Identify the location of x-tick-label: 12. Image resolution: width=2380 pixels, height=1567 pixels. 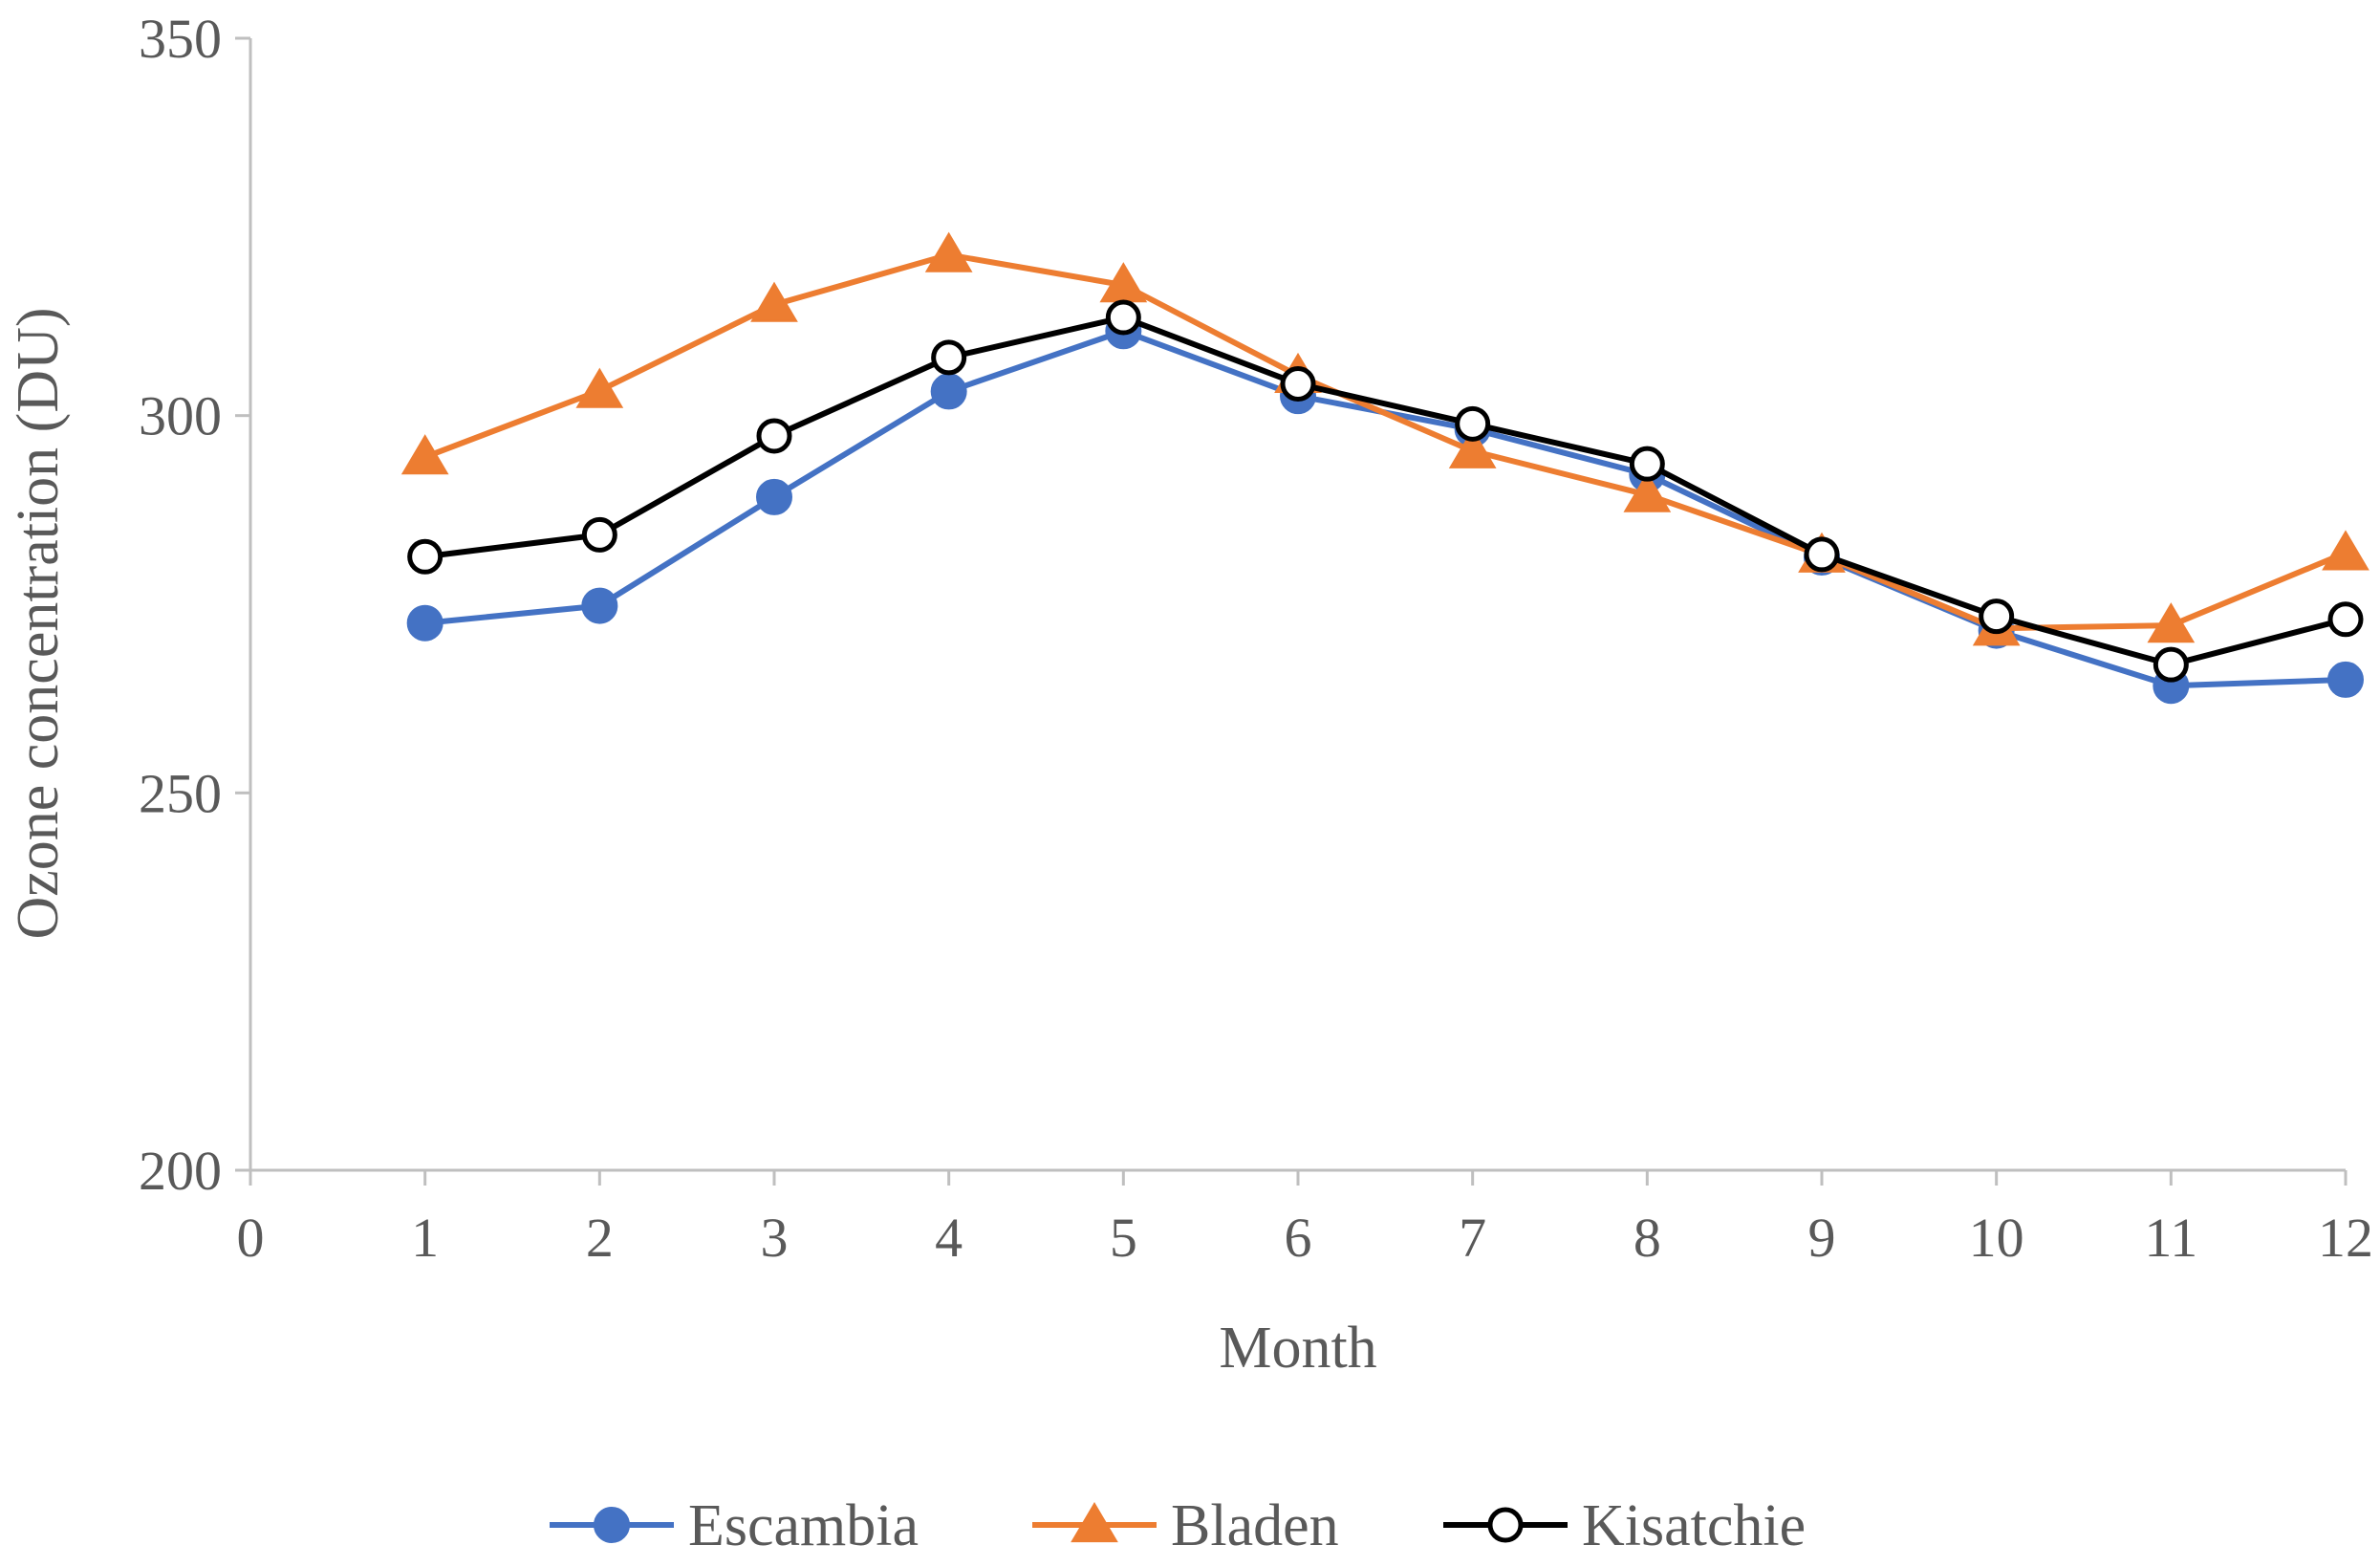
(2345, 1238).